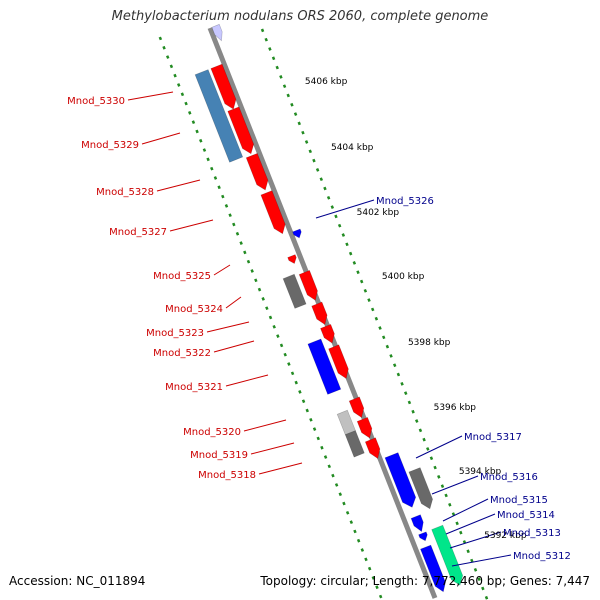  Describe the element at coordinates (182, 276) in the screenshot. I see `gene-label: Mnod_5325` at that location.